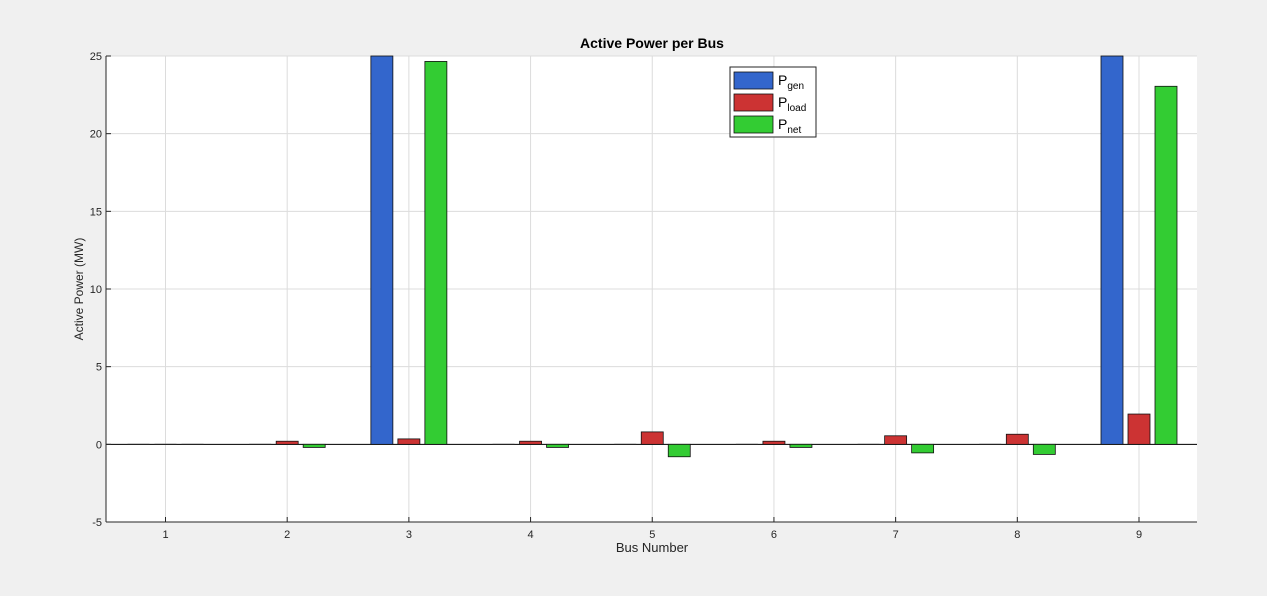 Image resolution: width=1267 pixels, height=596 pixels. What do you see at coordinates (1017, 535) in the screenshot?
I see `x-tick-label: 8` at bounding box center [1017, 535].